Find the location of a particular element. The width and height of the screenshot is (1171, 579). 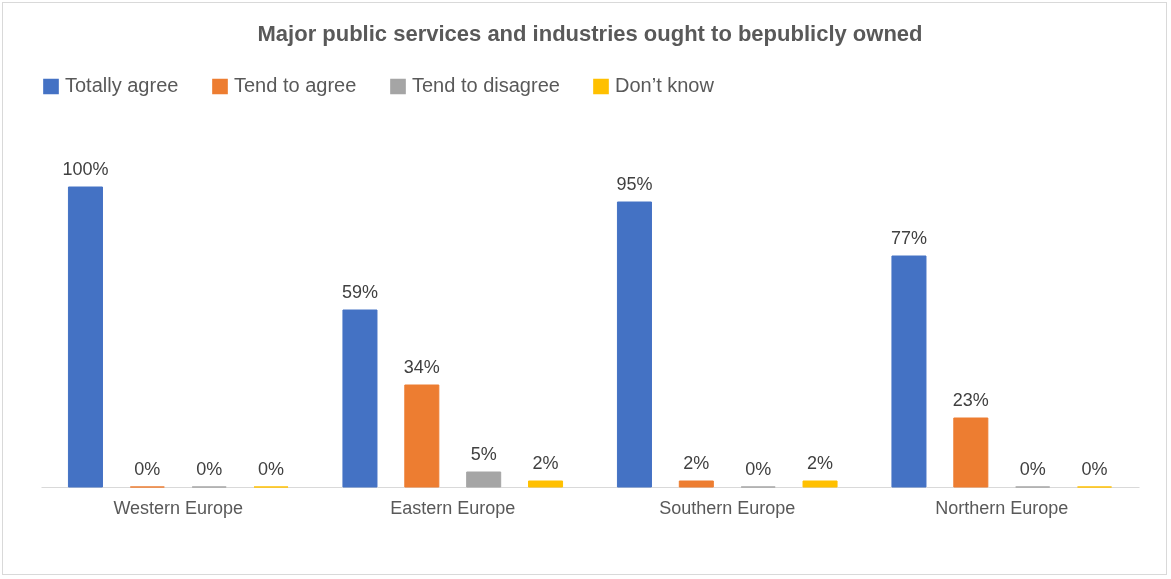

legend-label: Tend to disagree is located at coordinates (486, 85).